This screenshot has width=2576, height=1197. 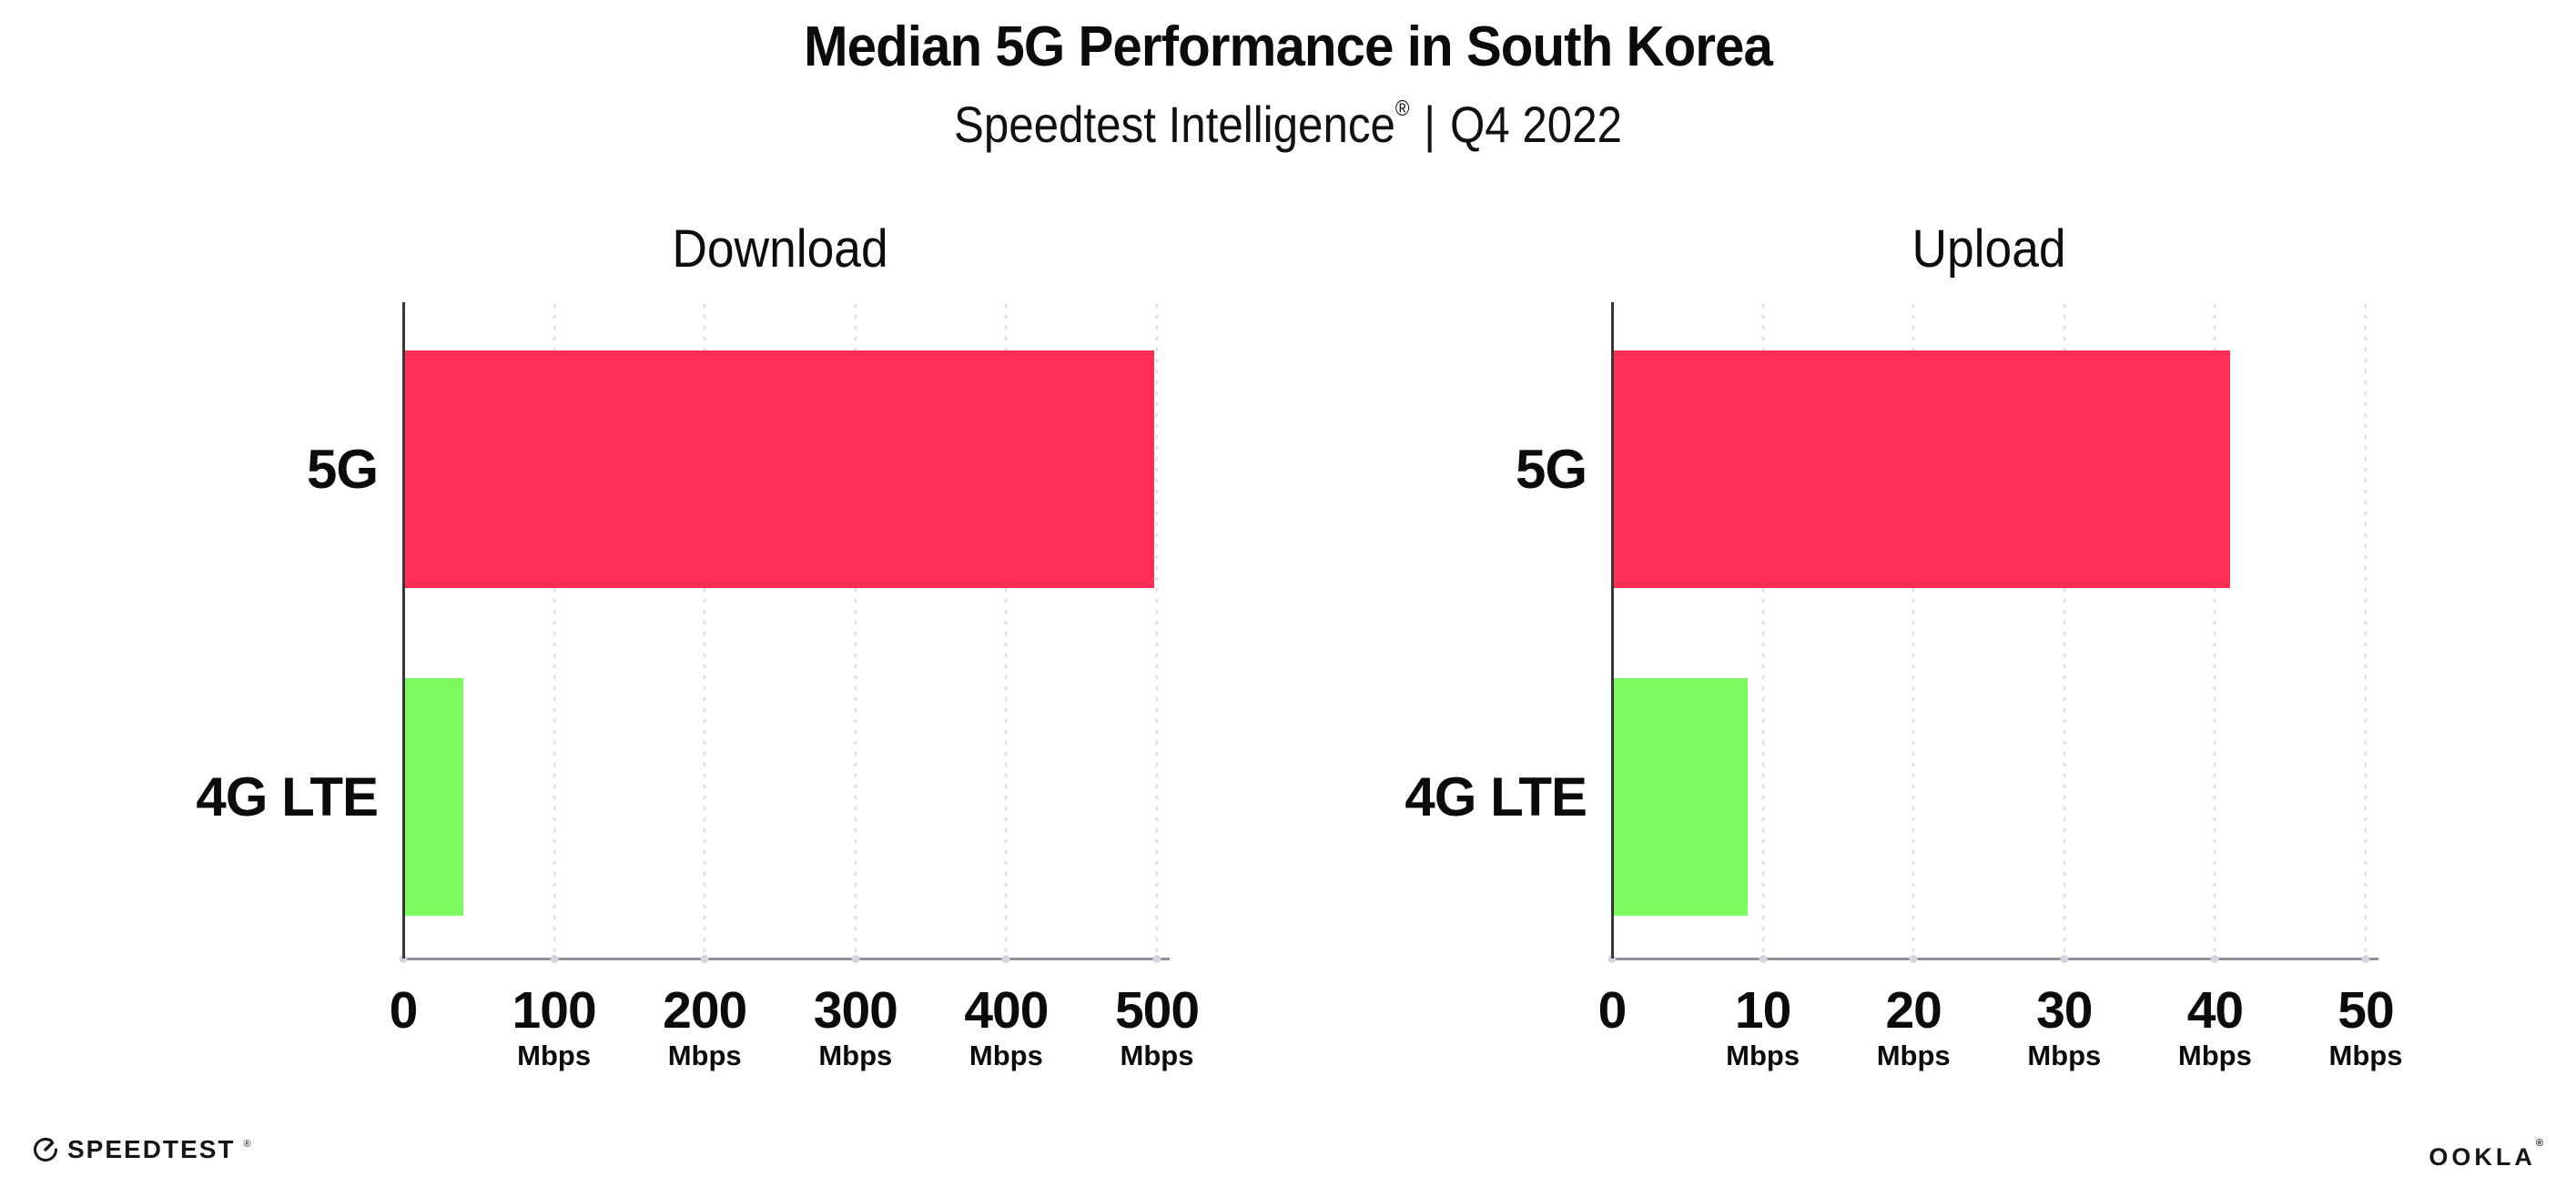 I want to click on ookla-logo: OOKLA®, so click(x=2488, y=1155).